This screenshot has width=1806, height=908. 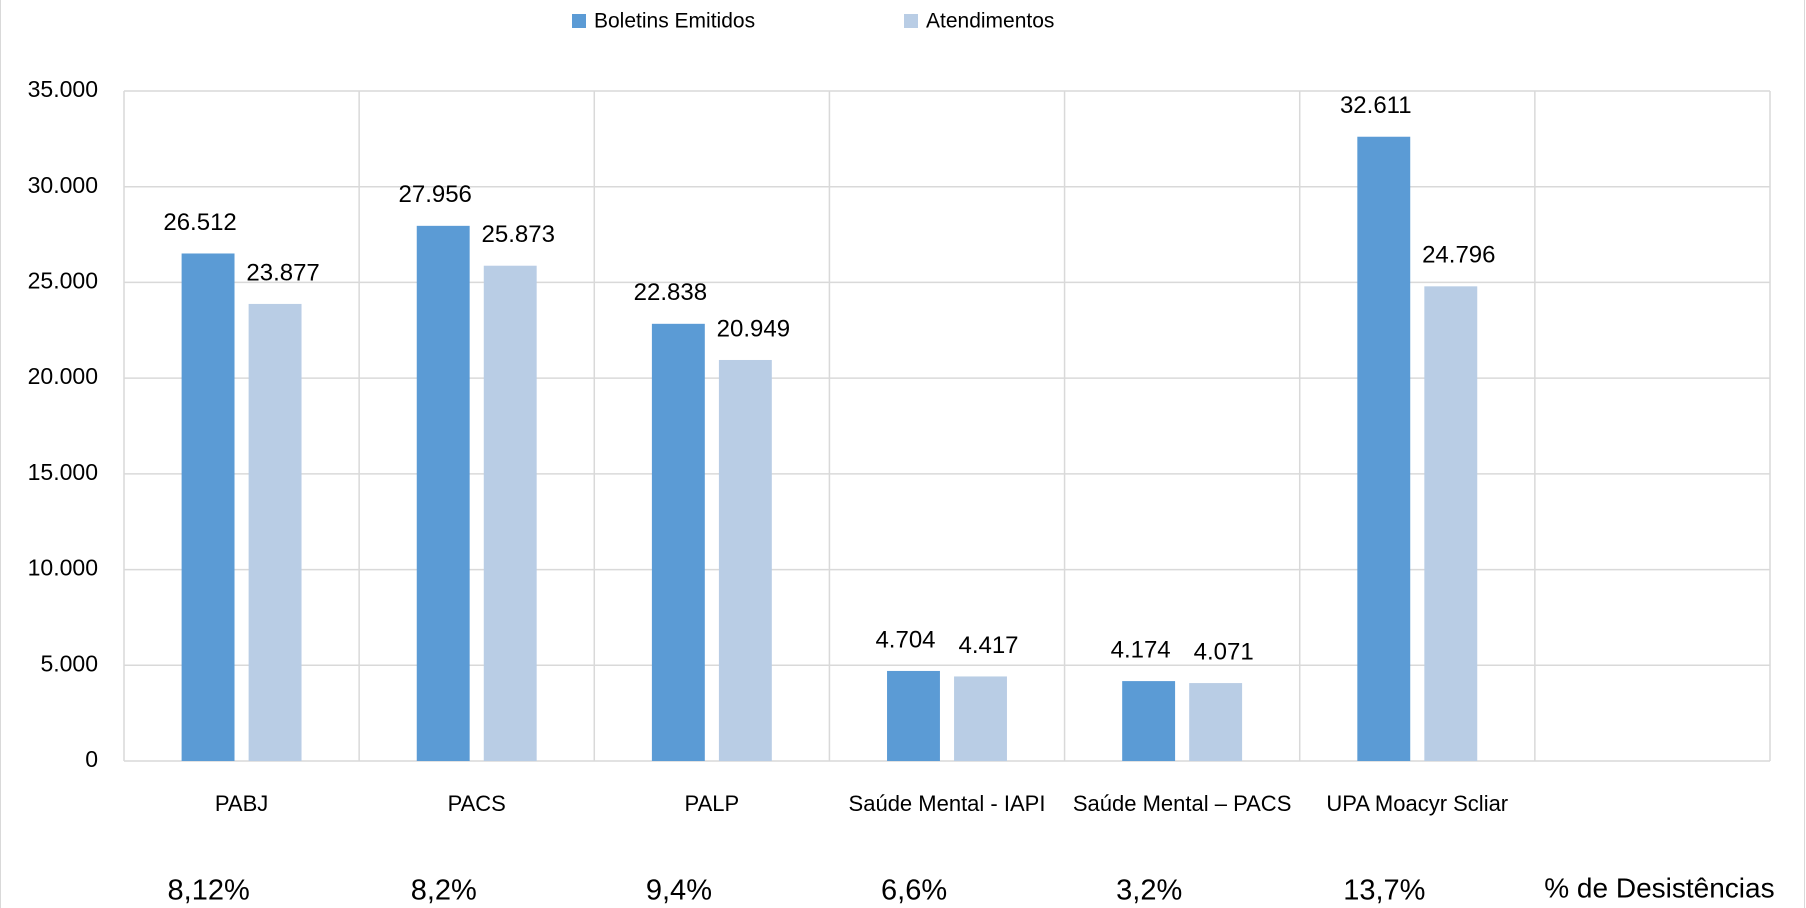 What do you see at coordinates (63, 568) in the screenshot?
I see `y-tick-label: 10.000` at bounding box center [63, 568].